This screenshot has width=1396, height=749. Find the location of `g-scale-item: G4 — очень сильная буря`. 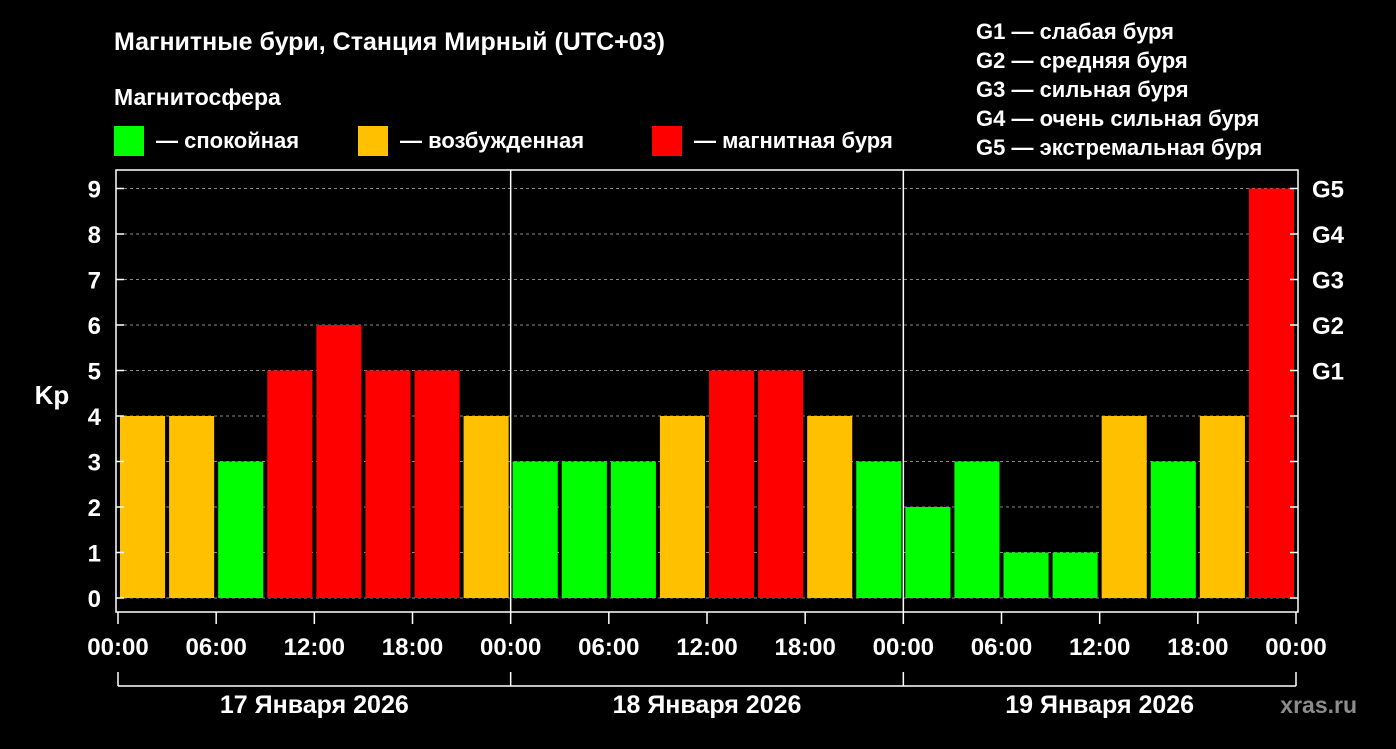

g-scale-item: G4 — очень сильная буря is located at coordinates (1117, 118).